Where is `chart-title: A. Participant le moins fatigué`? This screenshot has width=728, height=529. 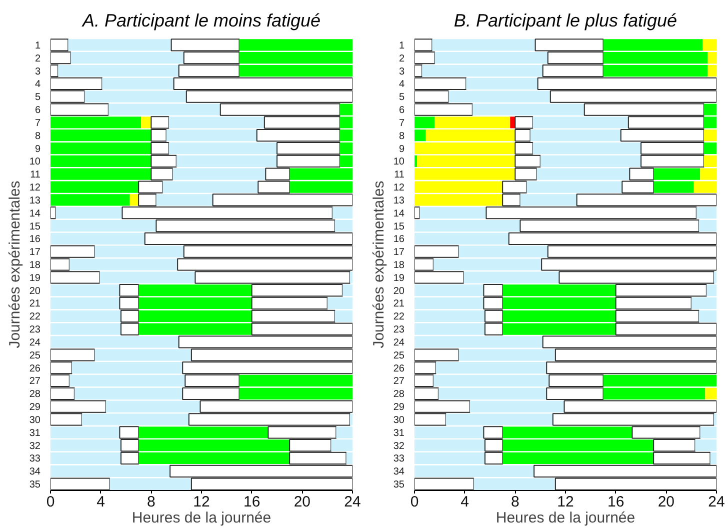
chart-title: A. Participant le moins fatigué is located at coordinates (201, 20).